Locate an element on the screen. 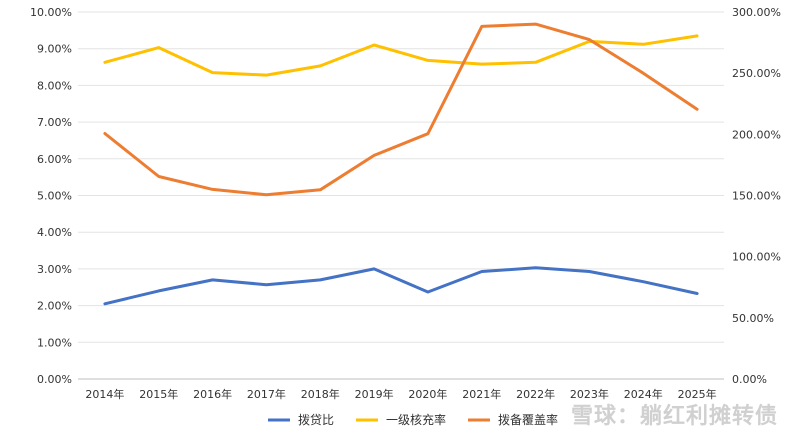  right-tick-label: 100.00% is located at coordinates (756, 257).